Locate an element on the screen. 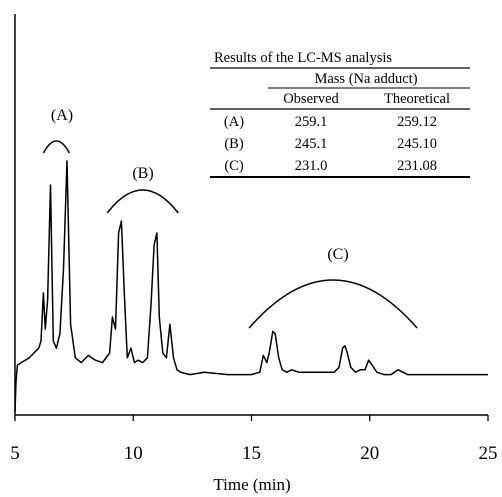 The width and height of the screenshot is (502, 497). x-tick-labels: 5 10 15 20 25 is located at coordinates (253, 453).